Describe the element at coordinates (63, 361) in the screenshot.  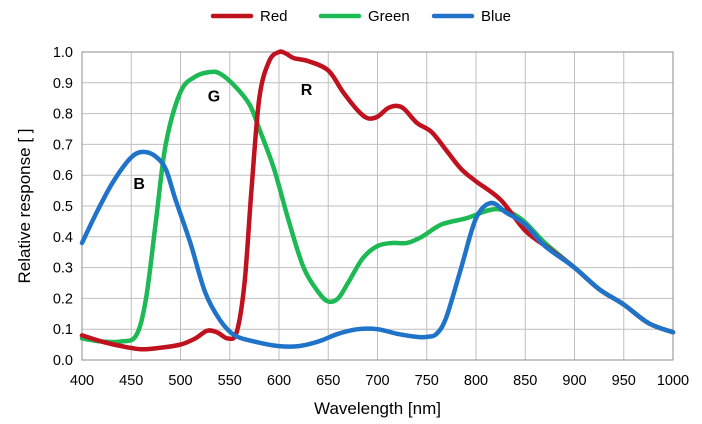
I see `y-tick-label: 0.0` at that location.